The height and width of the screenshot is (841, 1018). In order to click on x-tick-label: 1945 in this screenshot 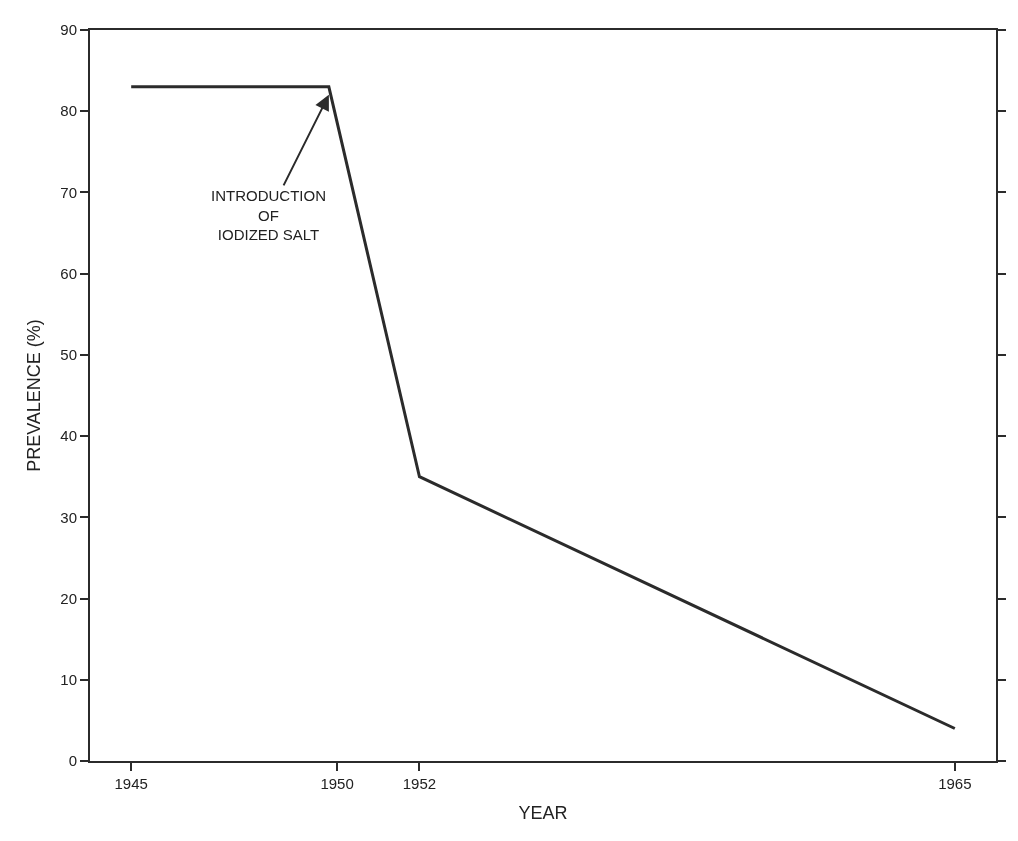, I will do `click(131, 783)`.